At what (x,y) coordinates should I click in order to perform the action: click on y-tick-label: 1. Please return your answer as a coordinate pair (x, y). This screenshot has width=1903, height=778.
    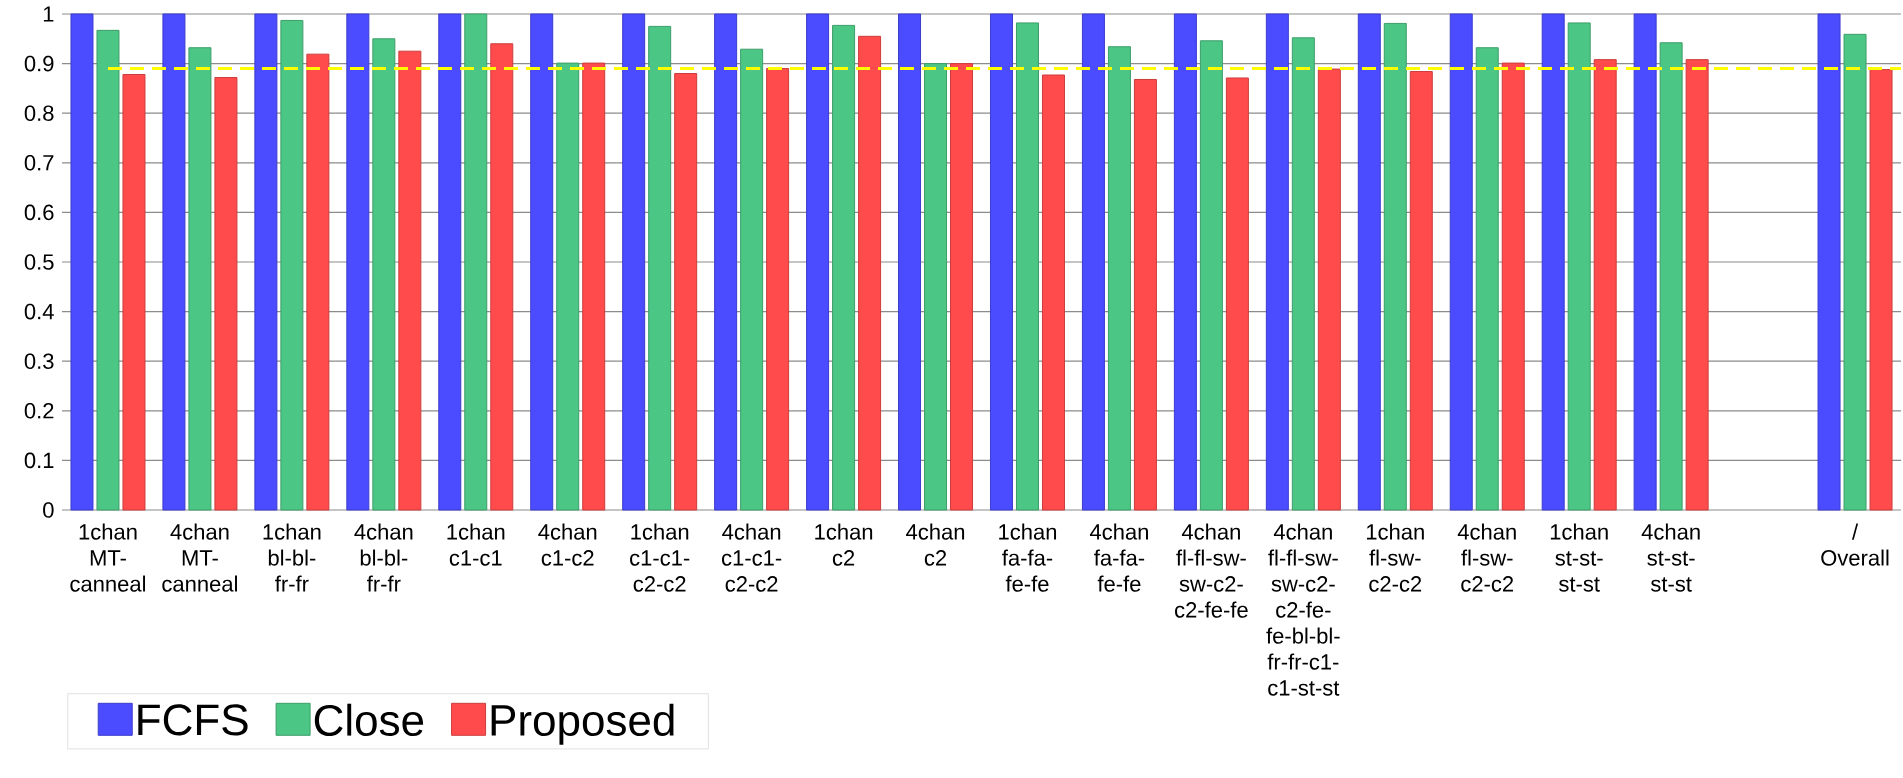
    Looking at the image, I should click on (48, 14).